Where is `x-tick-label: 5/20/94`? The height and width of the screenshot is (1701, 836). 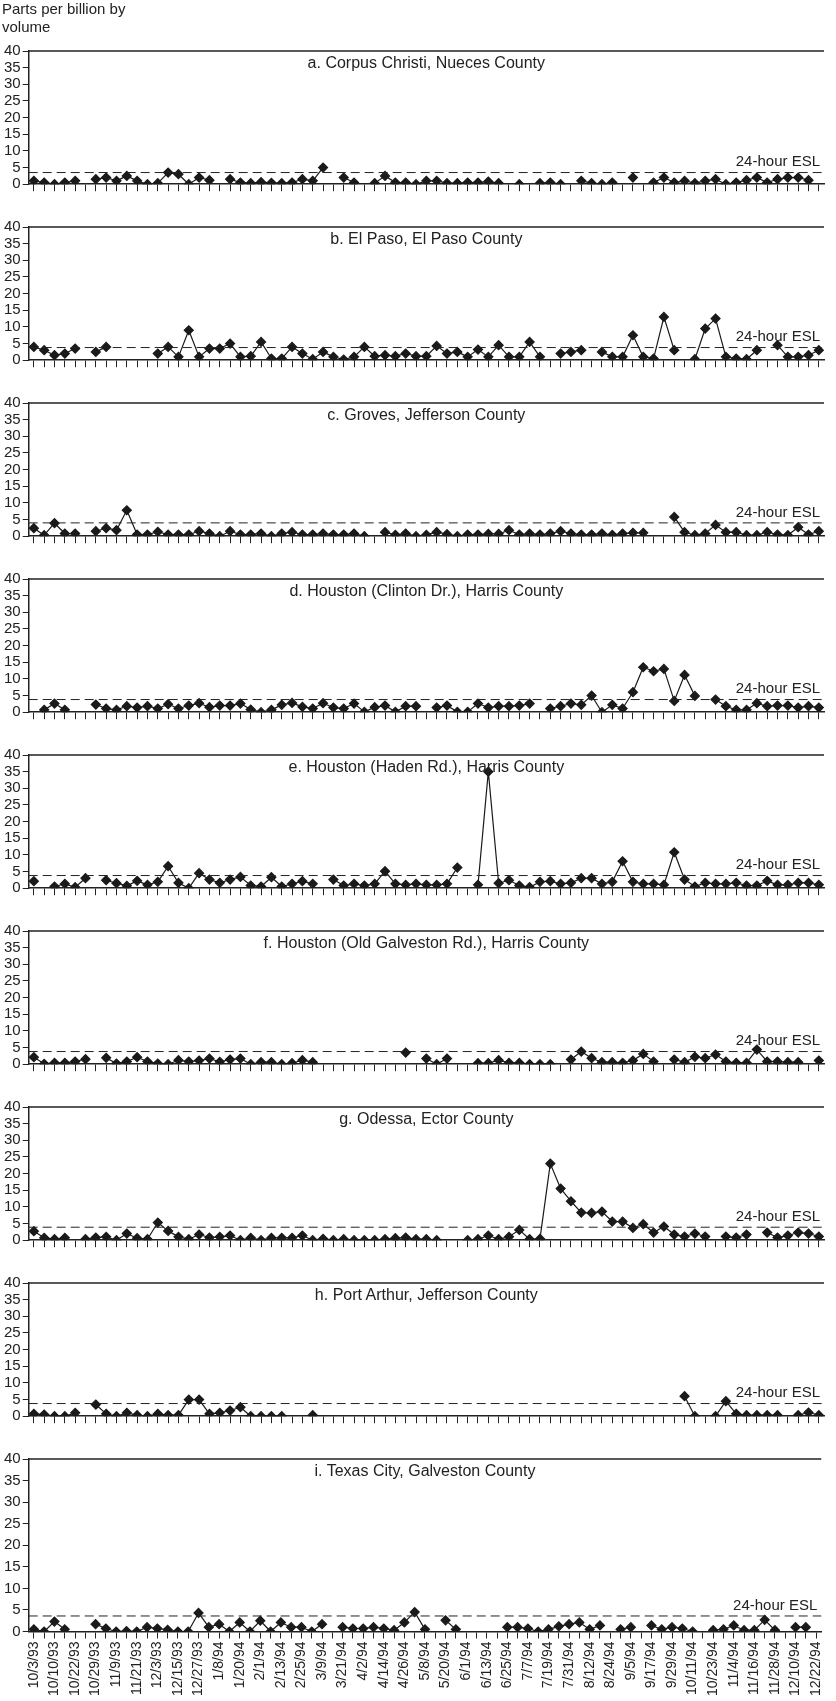
x-tick-label: 5/20/94 is located at coordinates (444, 1665).